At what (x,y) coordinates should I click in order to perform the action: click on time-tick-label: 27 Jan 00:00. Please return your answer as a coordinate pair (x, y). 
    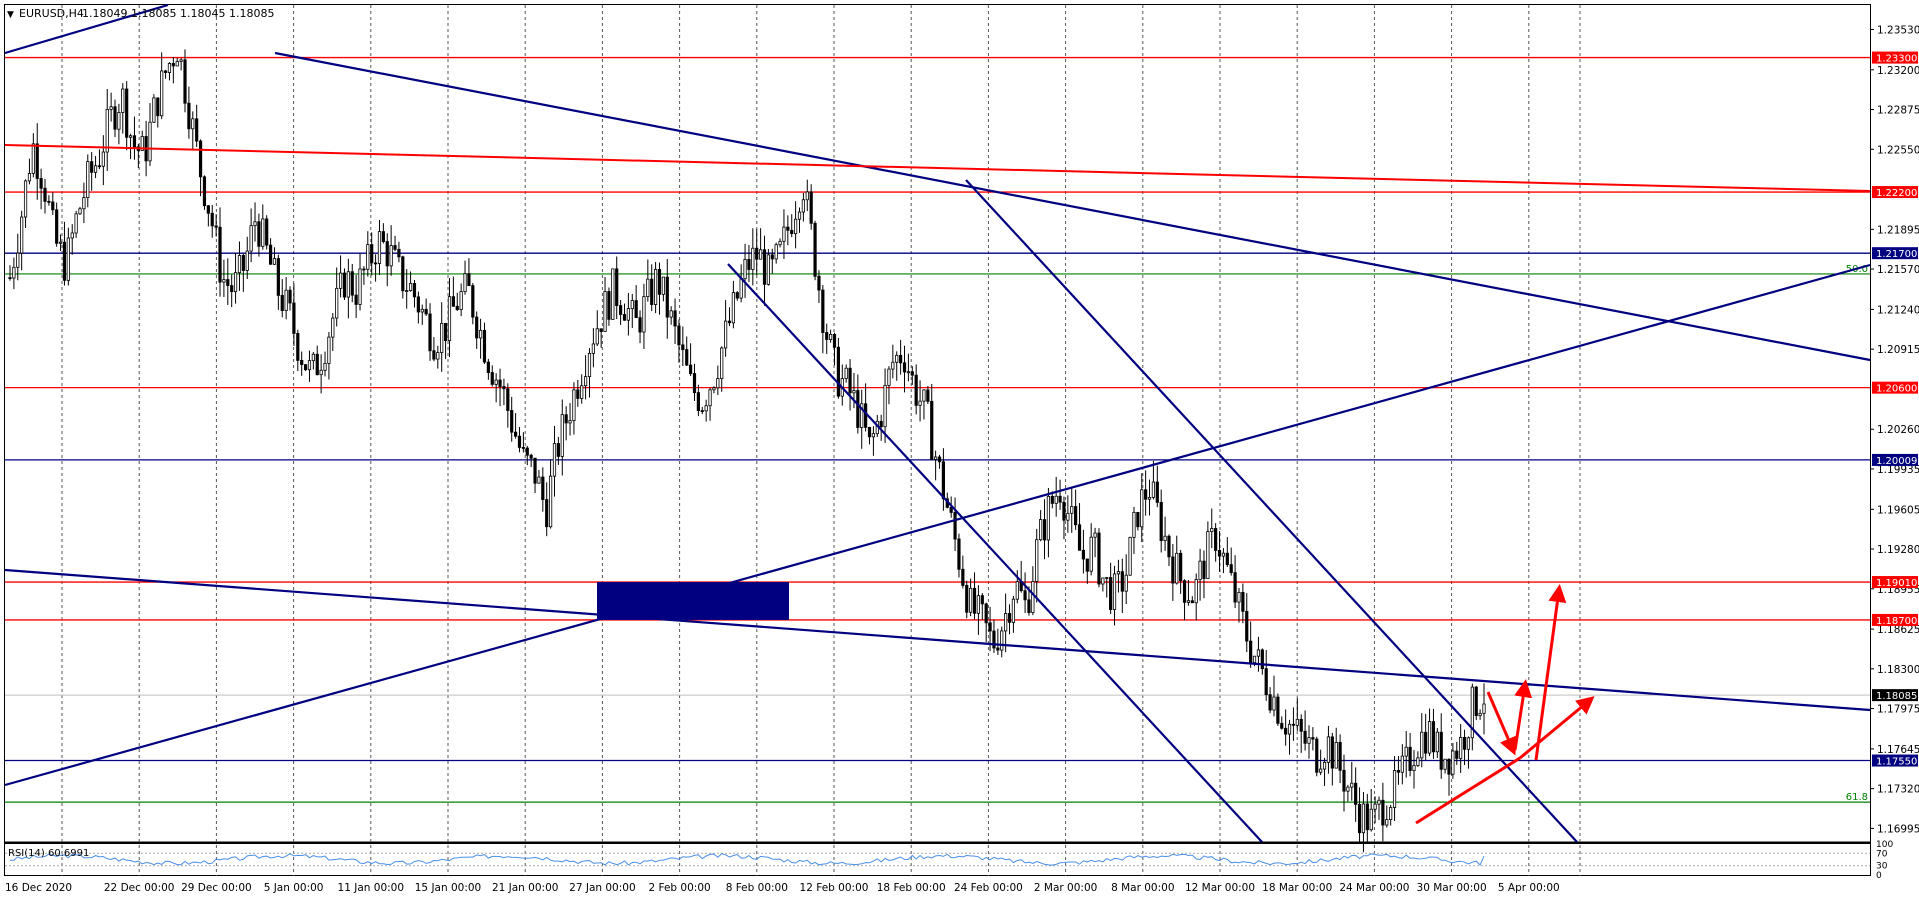
    Looking at the image, I should click on (602, 888).